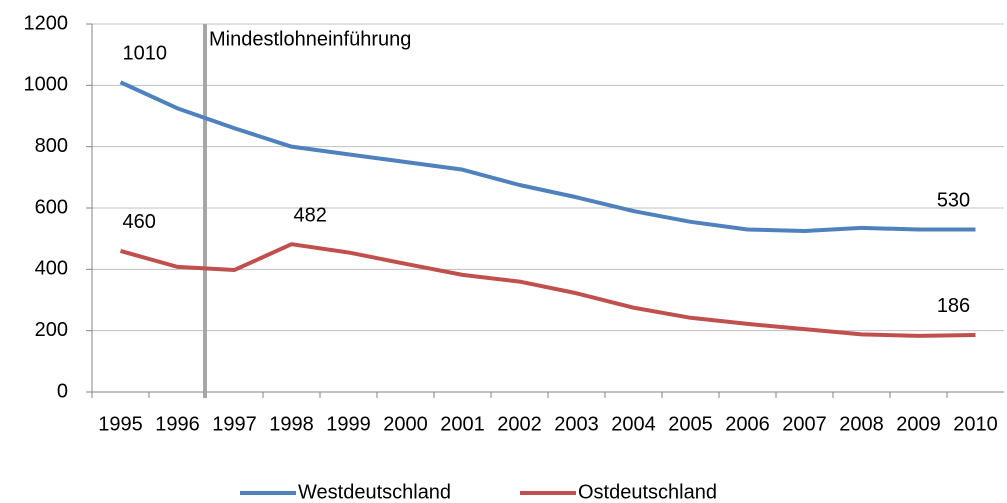  What do you see at coordinates (405, 424) in the screenshot?
I see `x-tick-label: 2000` at bounding box center [405, 424].